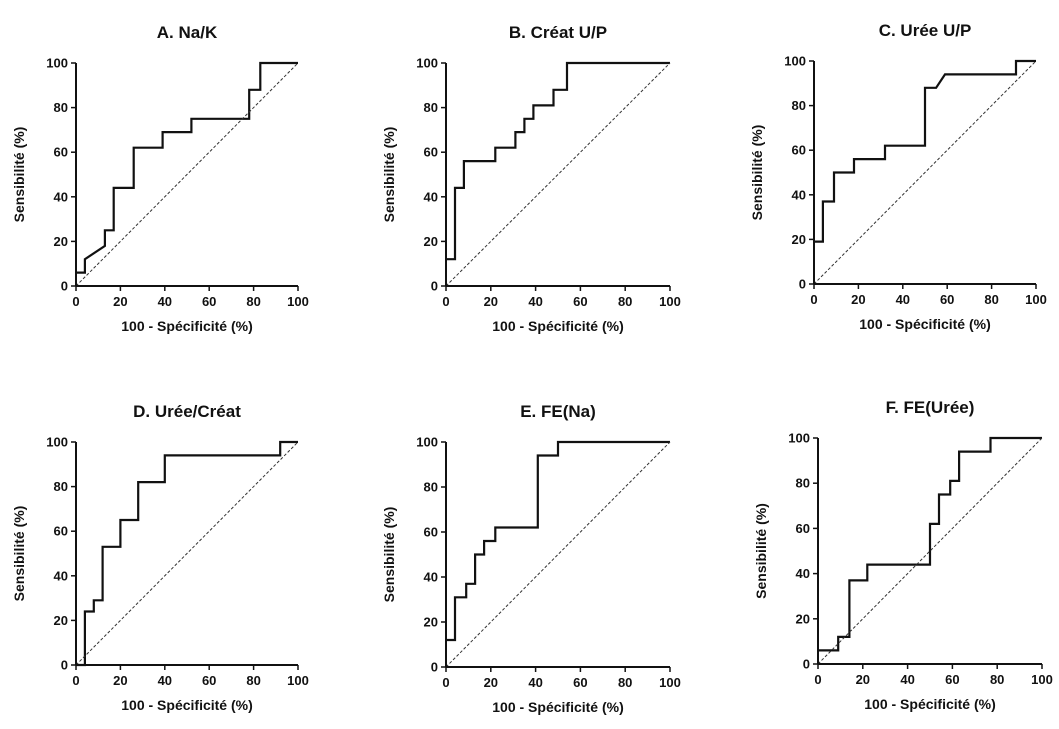 This screenshot has height=729, width=1059. I want to click on panel-title: C. Urée U/P, so click(925, 30).